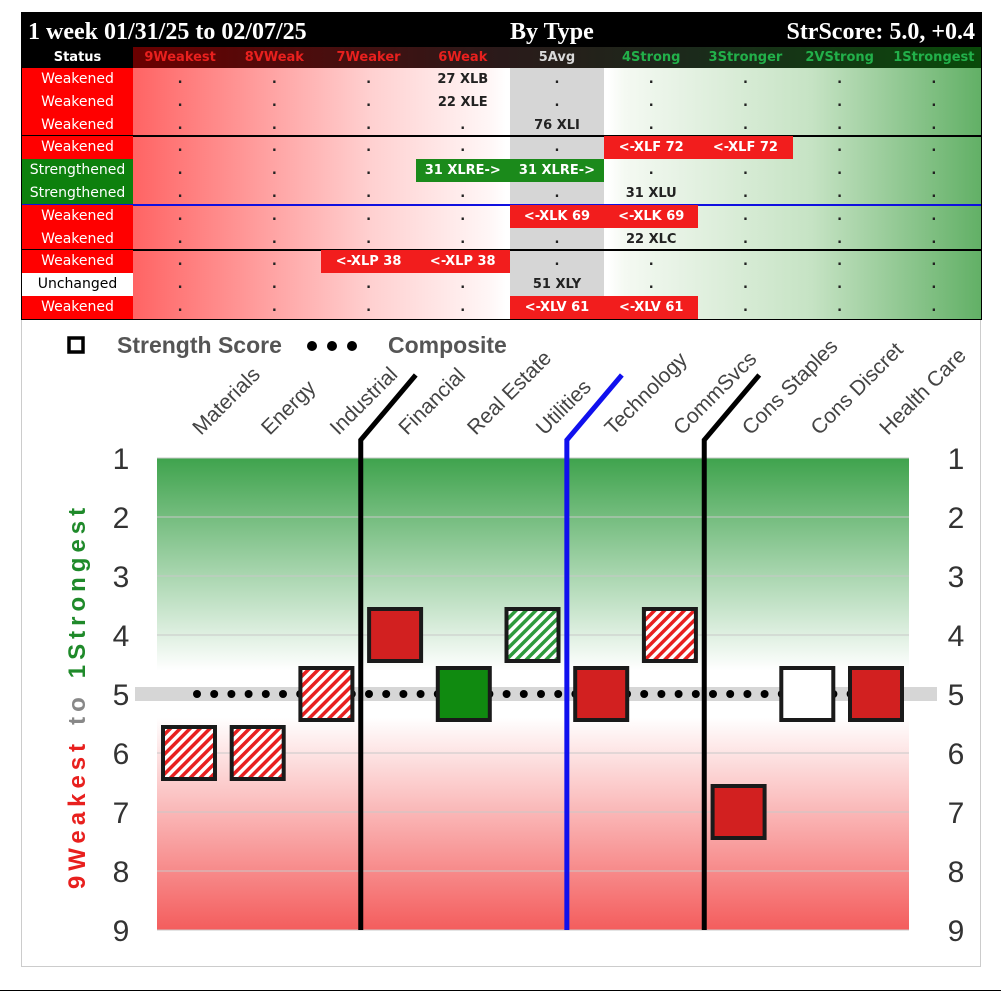 This screenshot has width=1001, height=991. What do you see at coordinates (77, 57) in the screenshot?
I see `status-header: Status` at bounding box center [77, 57].